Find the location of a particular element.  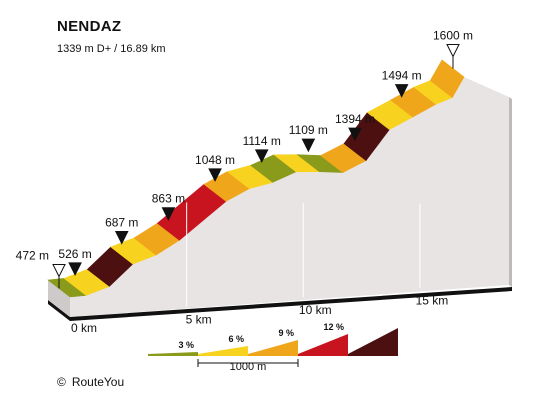

distance-tick-label-0: 0 km is located at coordinates (84, 328).